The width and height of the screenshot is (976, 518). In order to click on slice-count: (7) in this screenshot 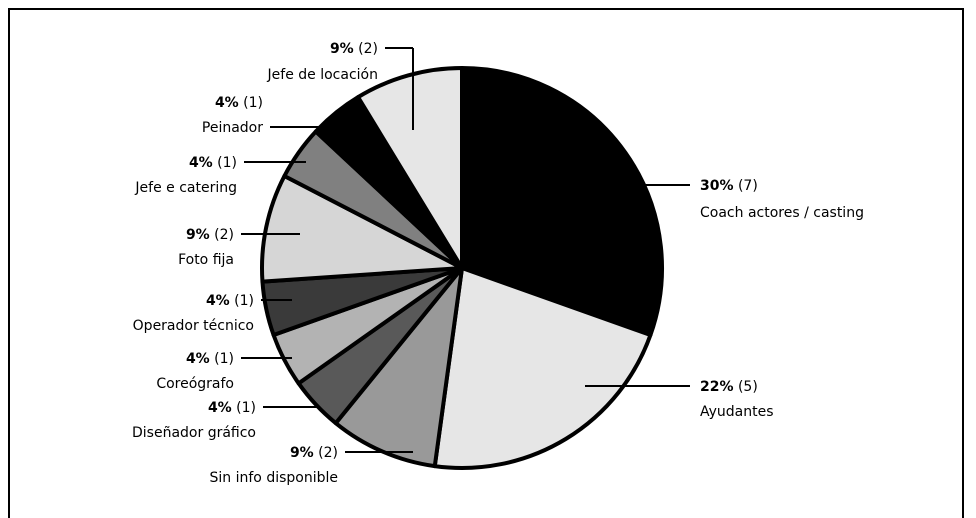, I will do `click(746, 186)`.